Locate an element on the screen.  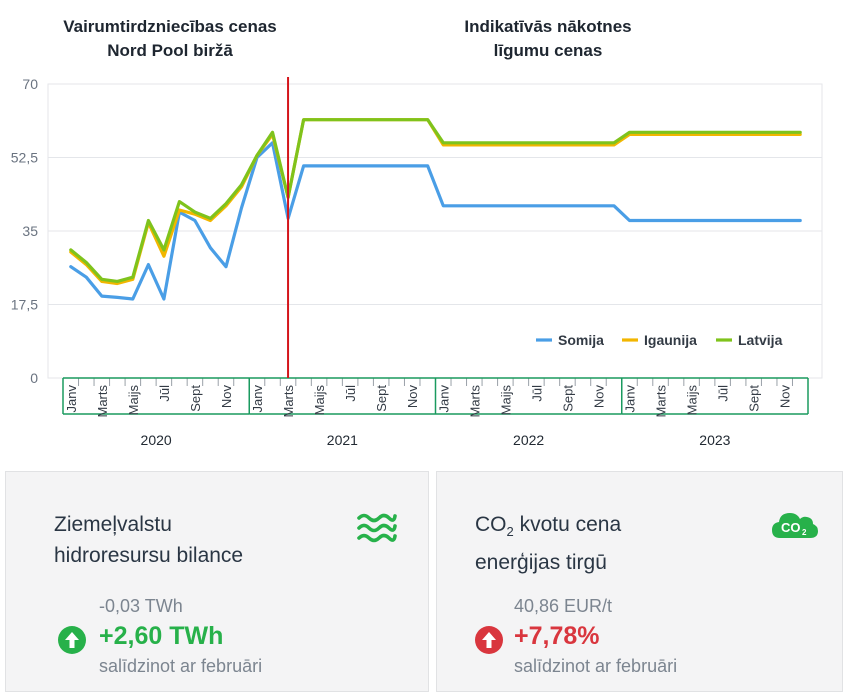
hydro-card-title: Ziemeļvalstu hidroresursu bilance is located at coordinates (148, 540).